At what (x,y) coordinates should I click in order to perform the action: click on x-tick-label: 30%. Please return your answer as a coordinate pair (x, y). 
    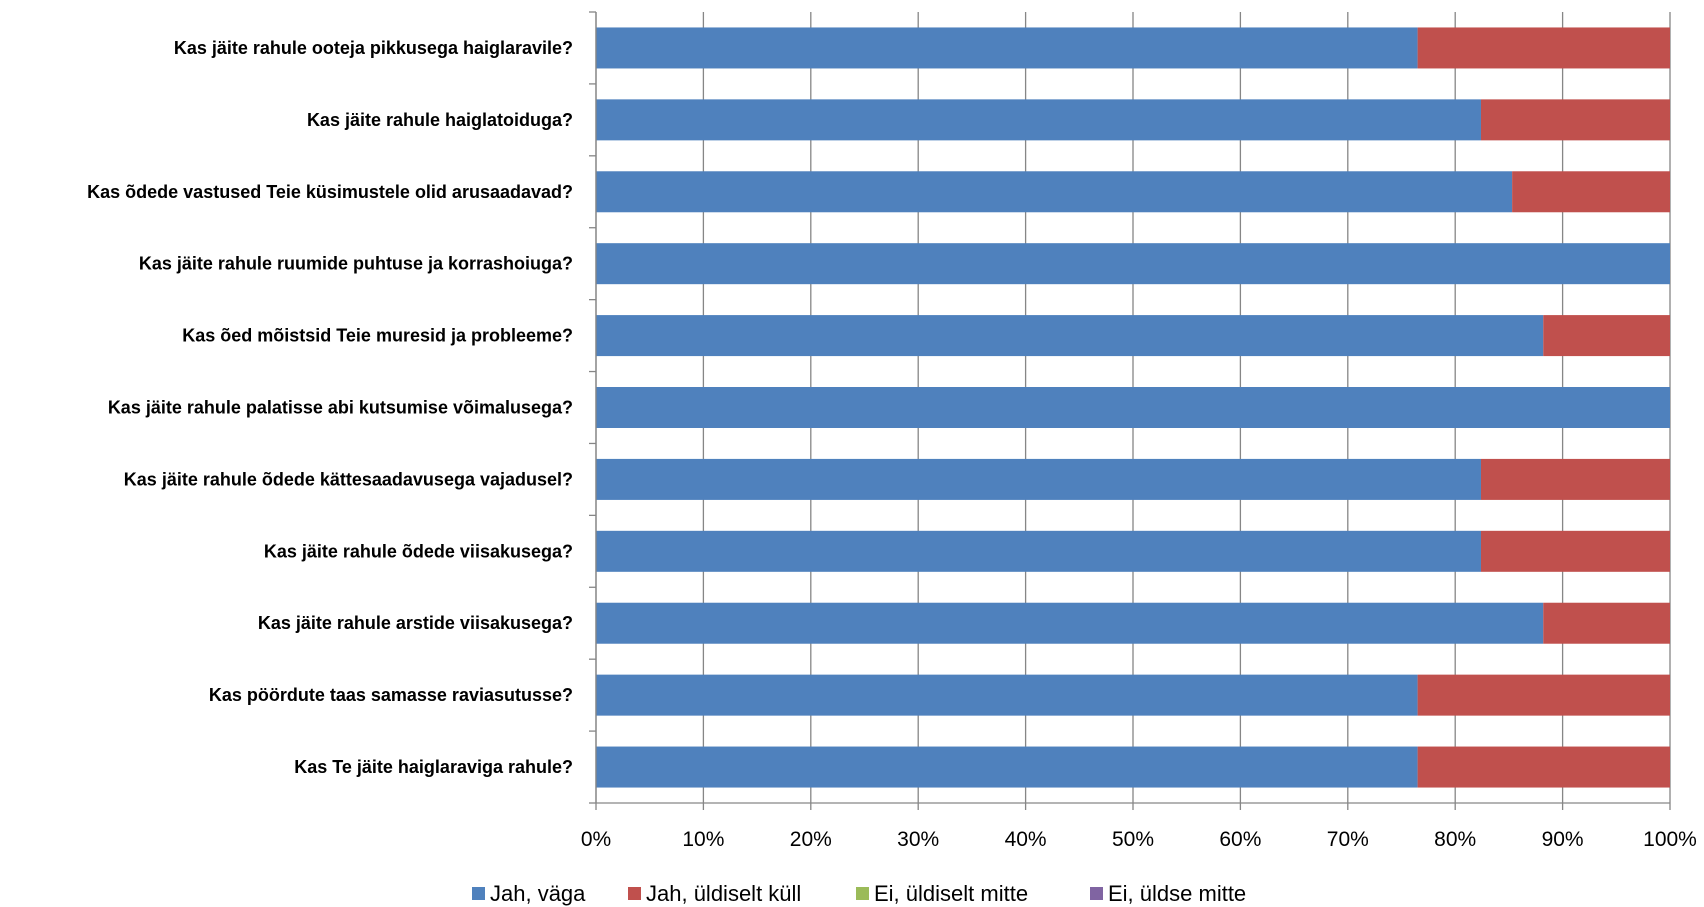
    Looking at the image, I should click on (918, 839).